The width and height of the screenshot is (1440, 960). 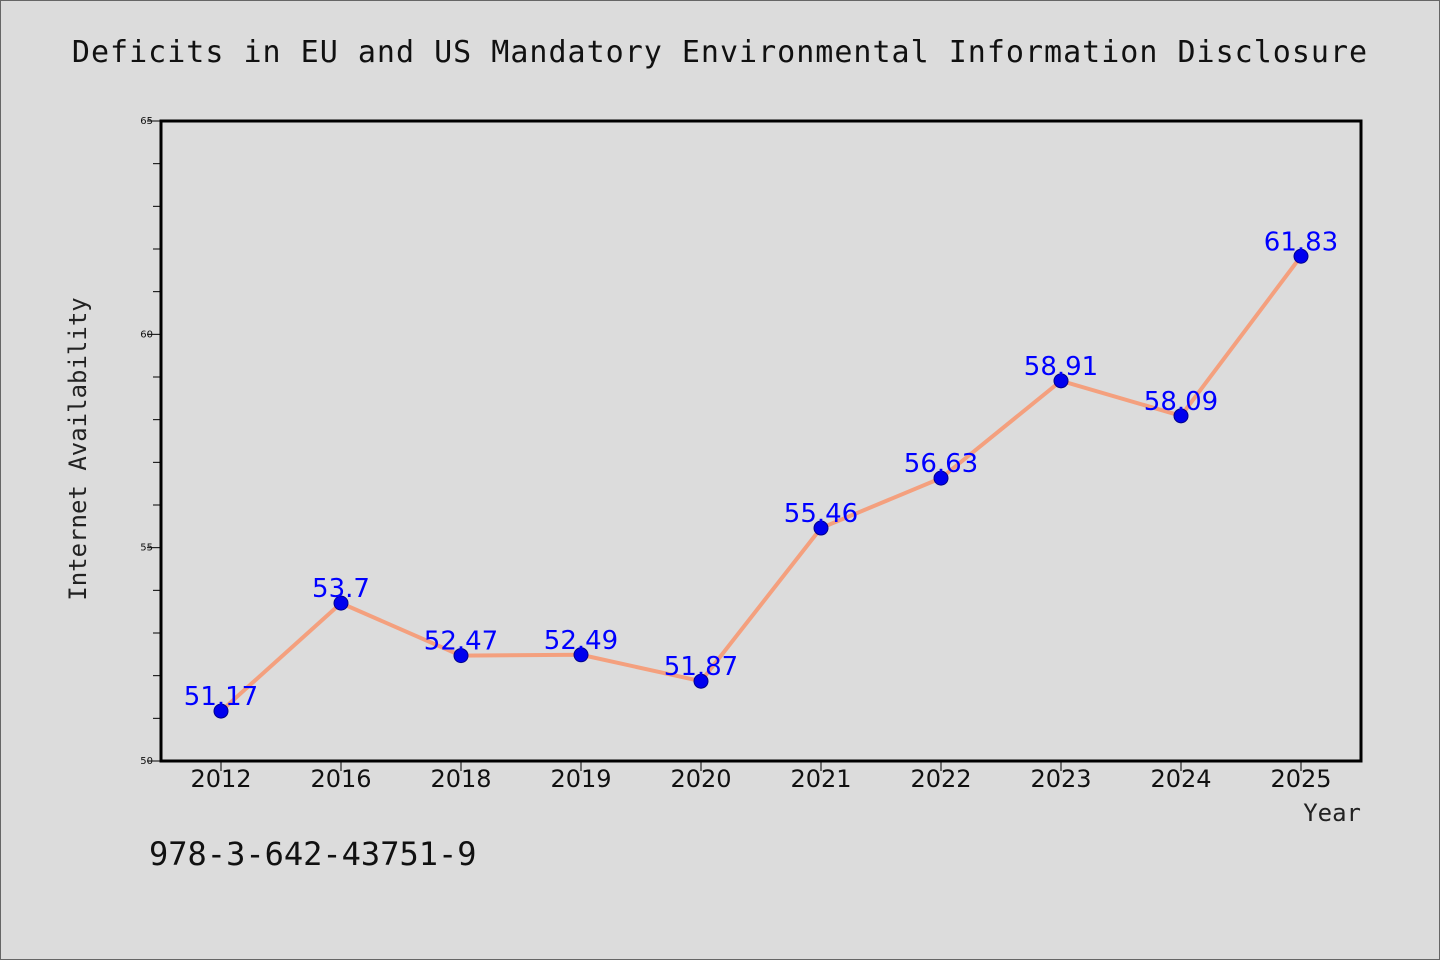 What do you see at coordinates (941, 464) in the screenshot?
I see `data-label: 56.63` at bounding box center [941, 464].